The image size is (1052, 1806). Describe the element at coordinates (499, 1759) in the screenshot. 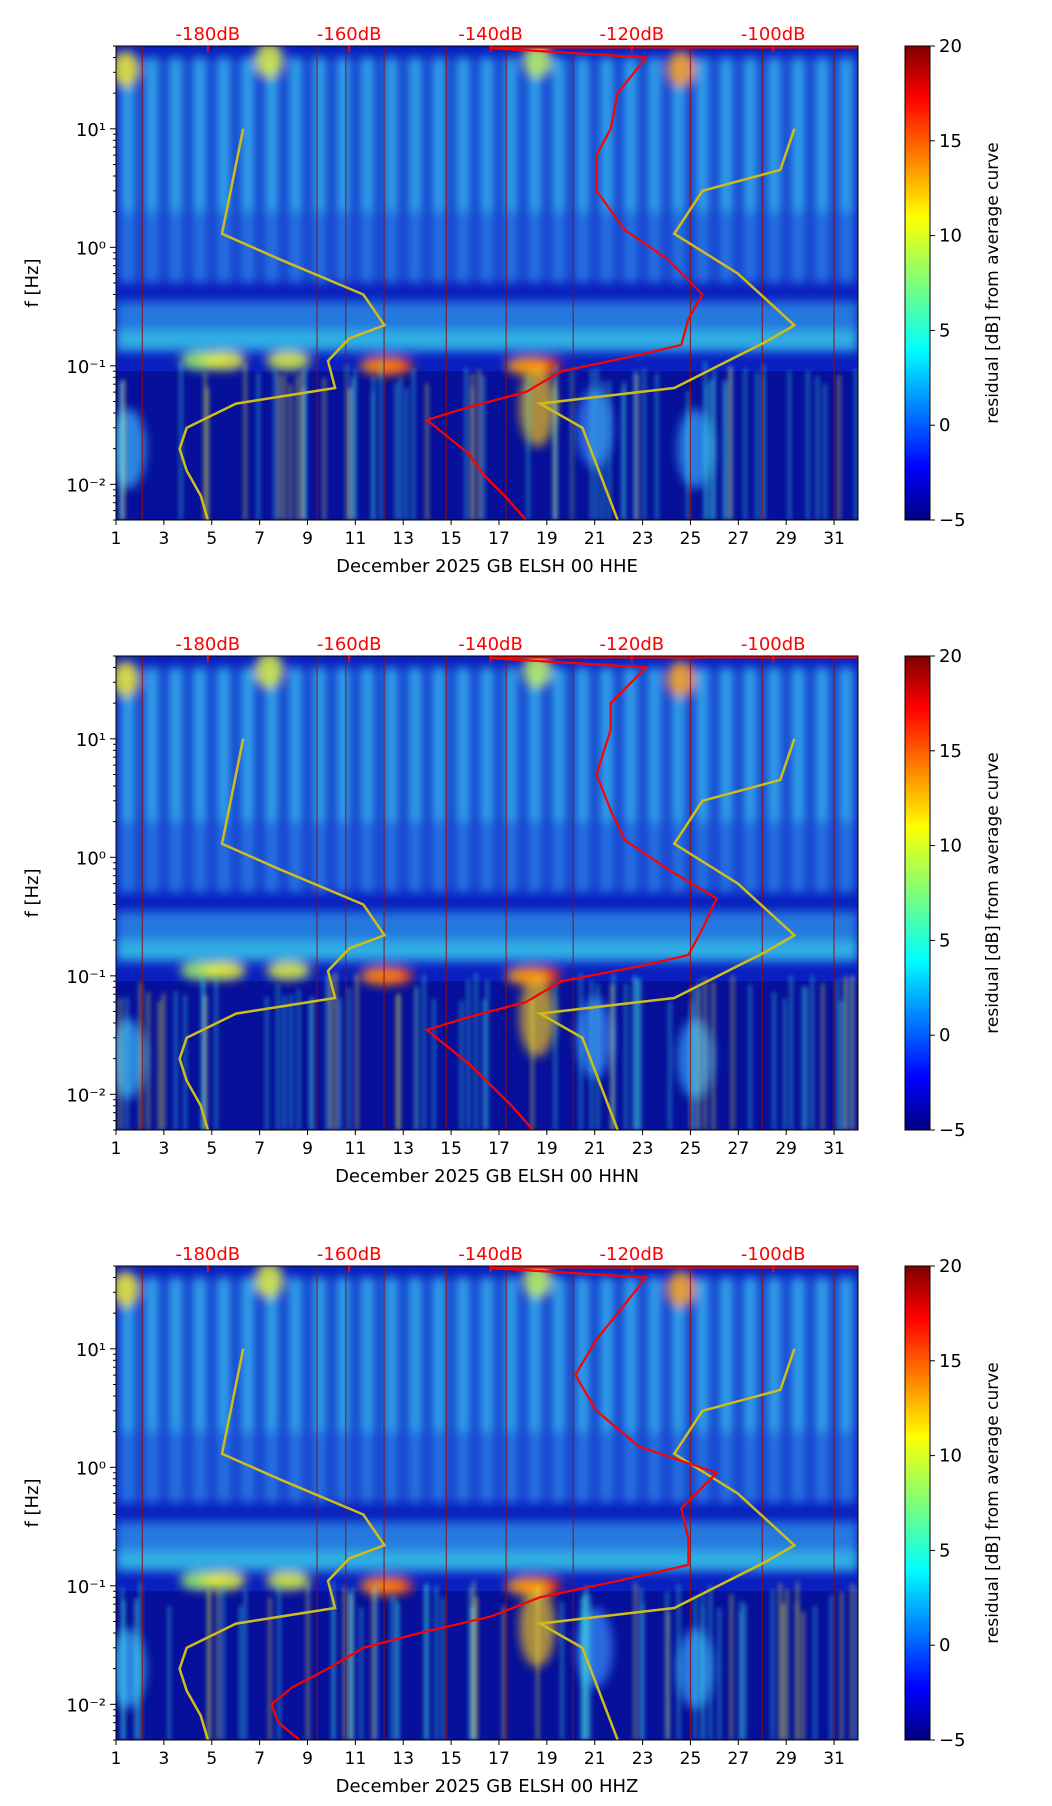

I see `x-tick-label: 17` at that location.